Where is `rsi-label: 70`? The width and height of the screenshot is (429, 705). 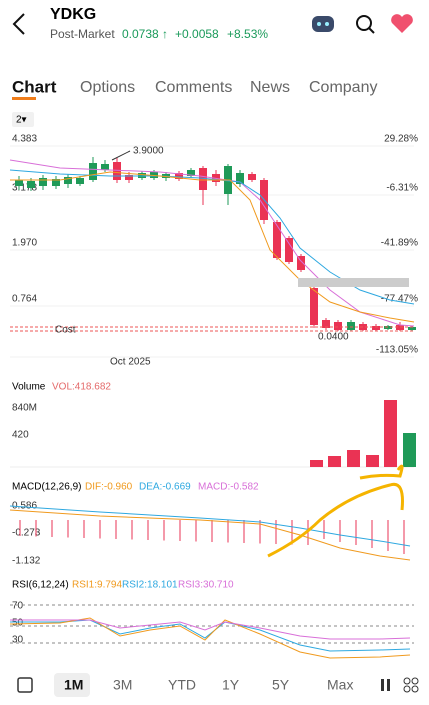
rsi-label: 70 is located at coordinates (18, 606).